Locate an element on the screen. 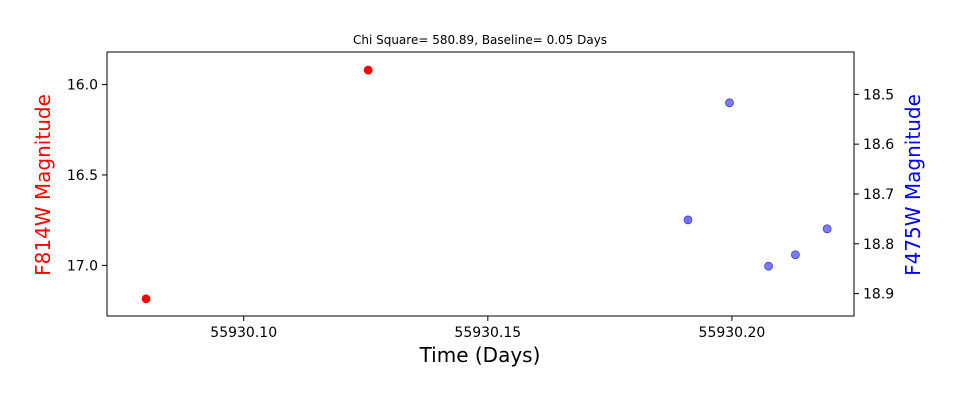  x-tick-label: 55930.20 is located at coordinates (732, 333).